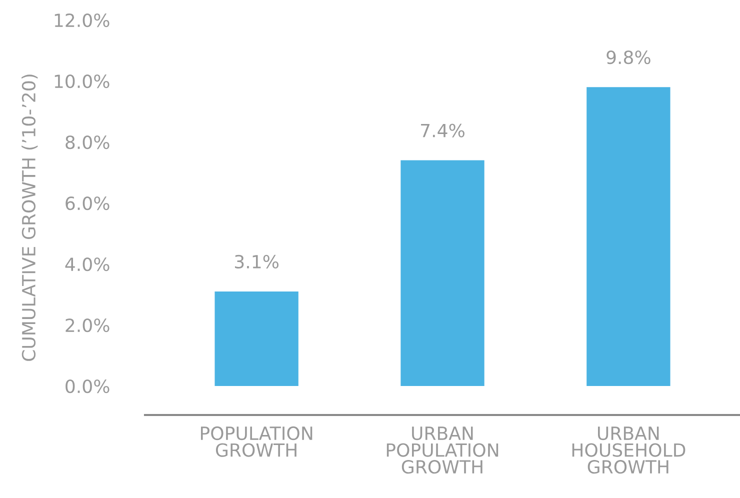 The image size is (740, 498). I want to click on data-label: 7.4%, so click(442, 131).